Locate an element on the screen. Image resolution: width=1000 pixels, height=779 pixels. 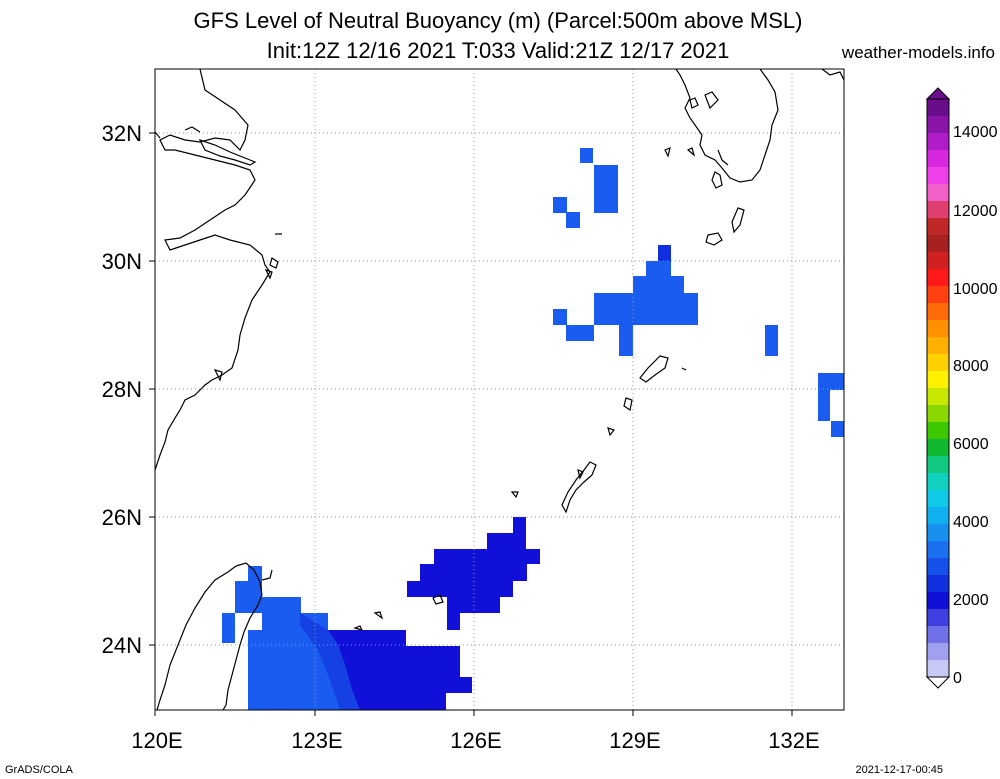
coast-detail is located at coordinates (723, 157).